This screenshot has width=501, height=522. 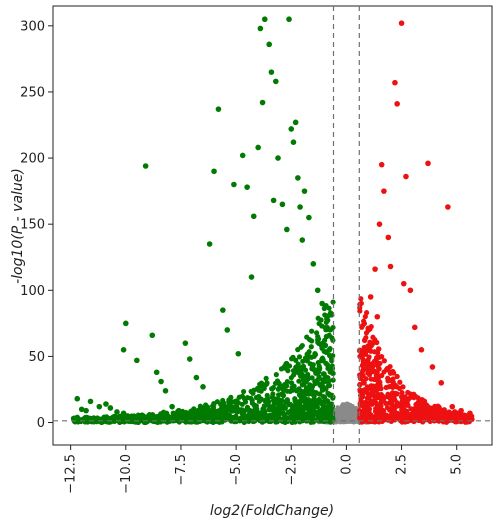 What do you see at coordinates (41, 423) in the screenshot?
I see `y-tick-label: 0` at bounding box center [41, 423].